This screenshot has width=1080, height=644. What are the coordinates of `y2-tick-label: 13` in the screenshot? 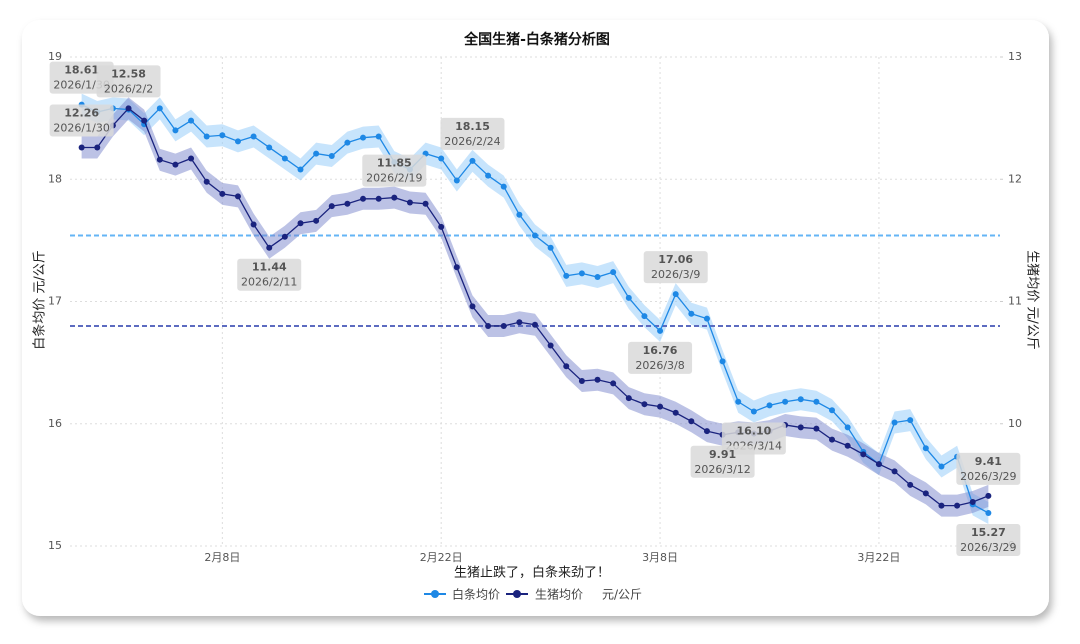 It's located at (1015, 56).